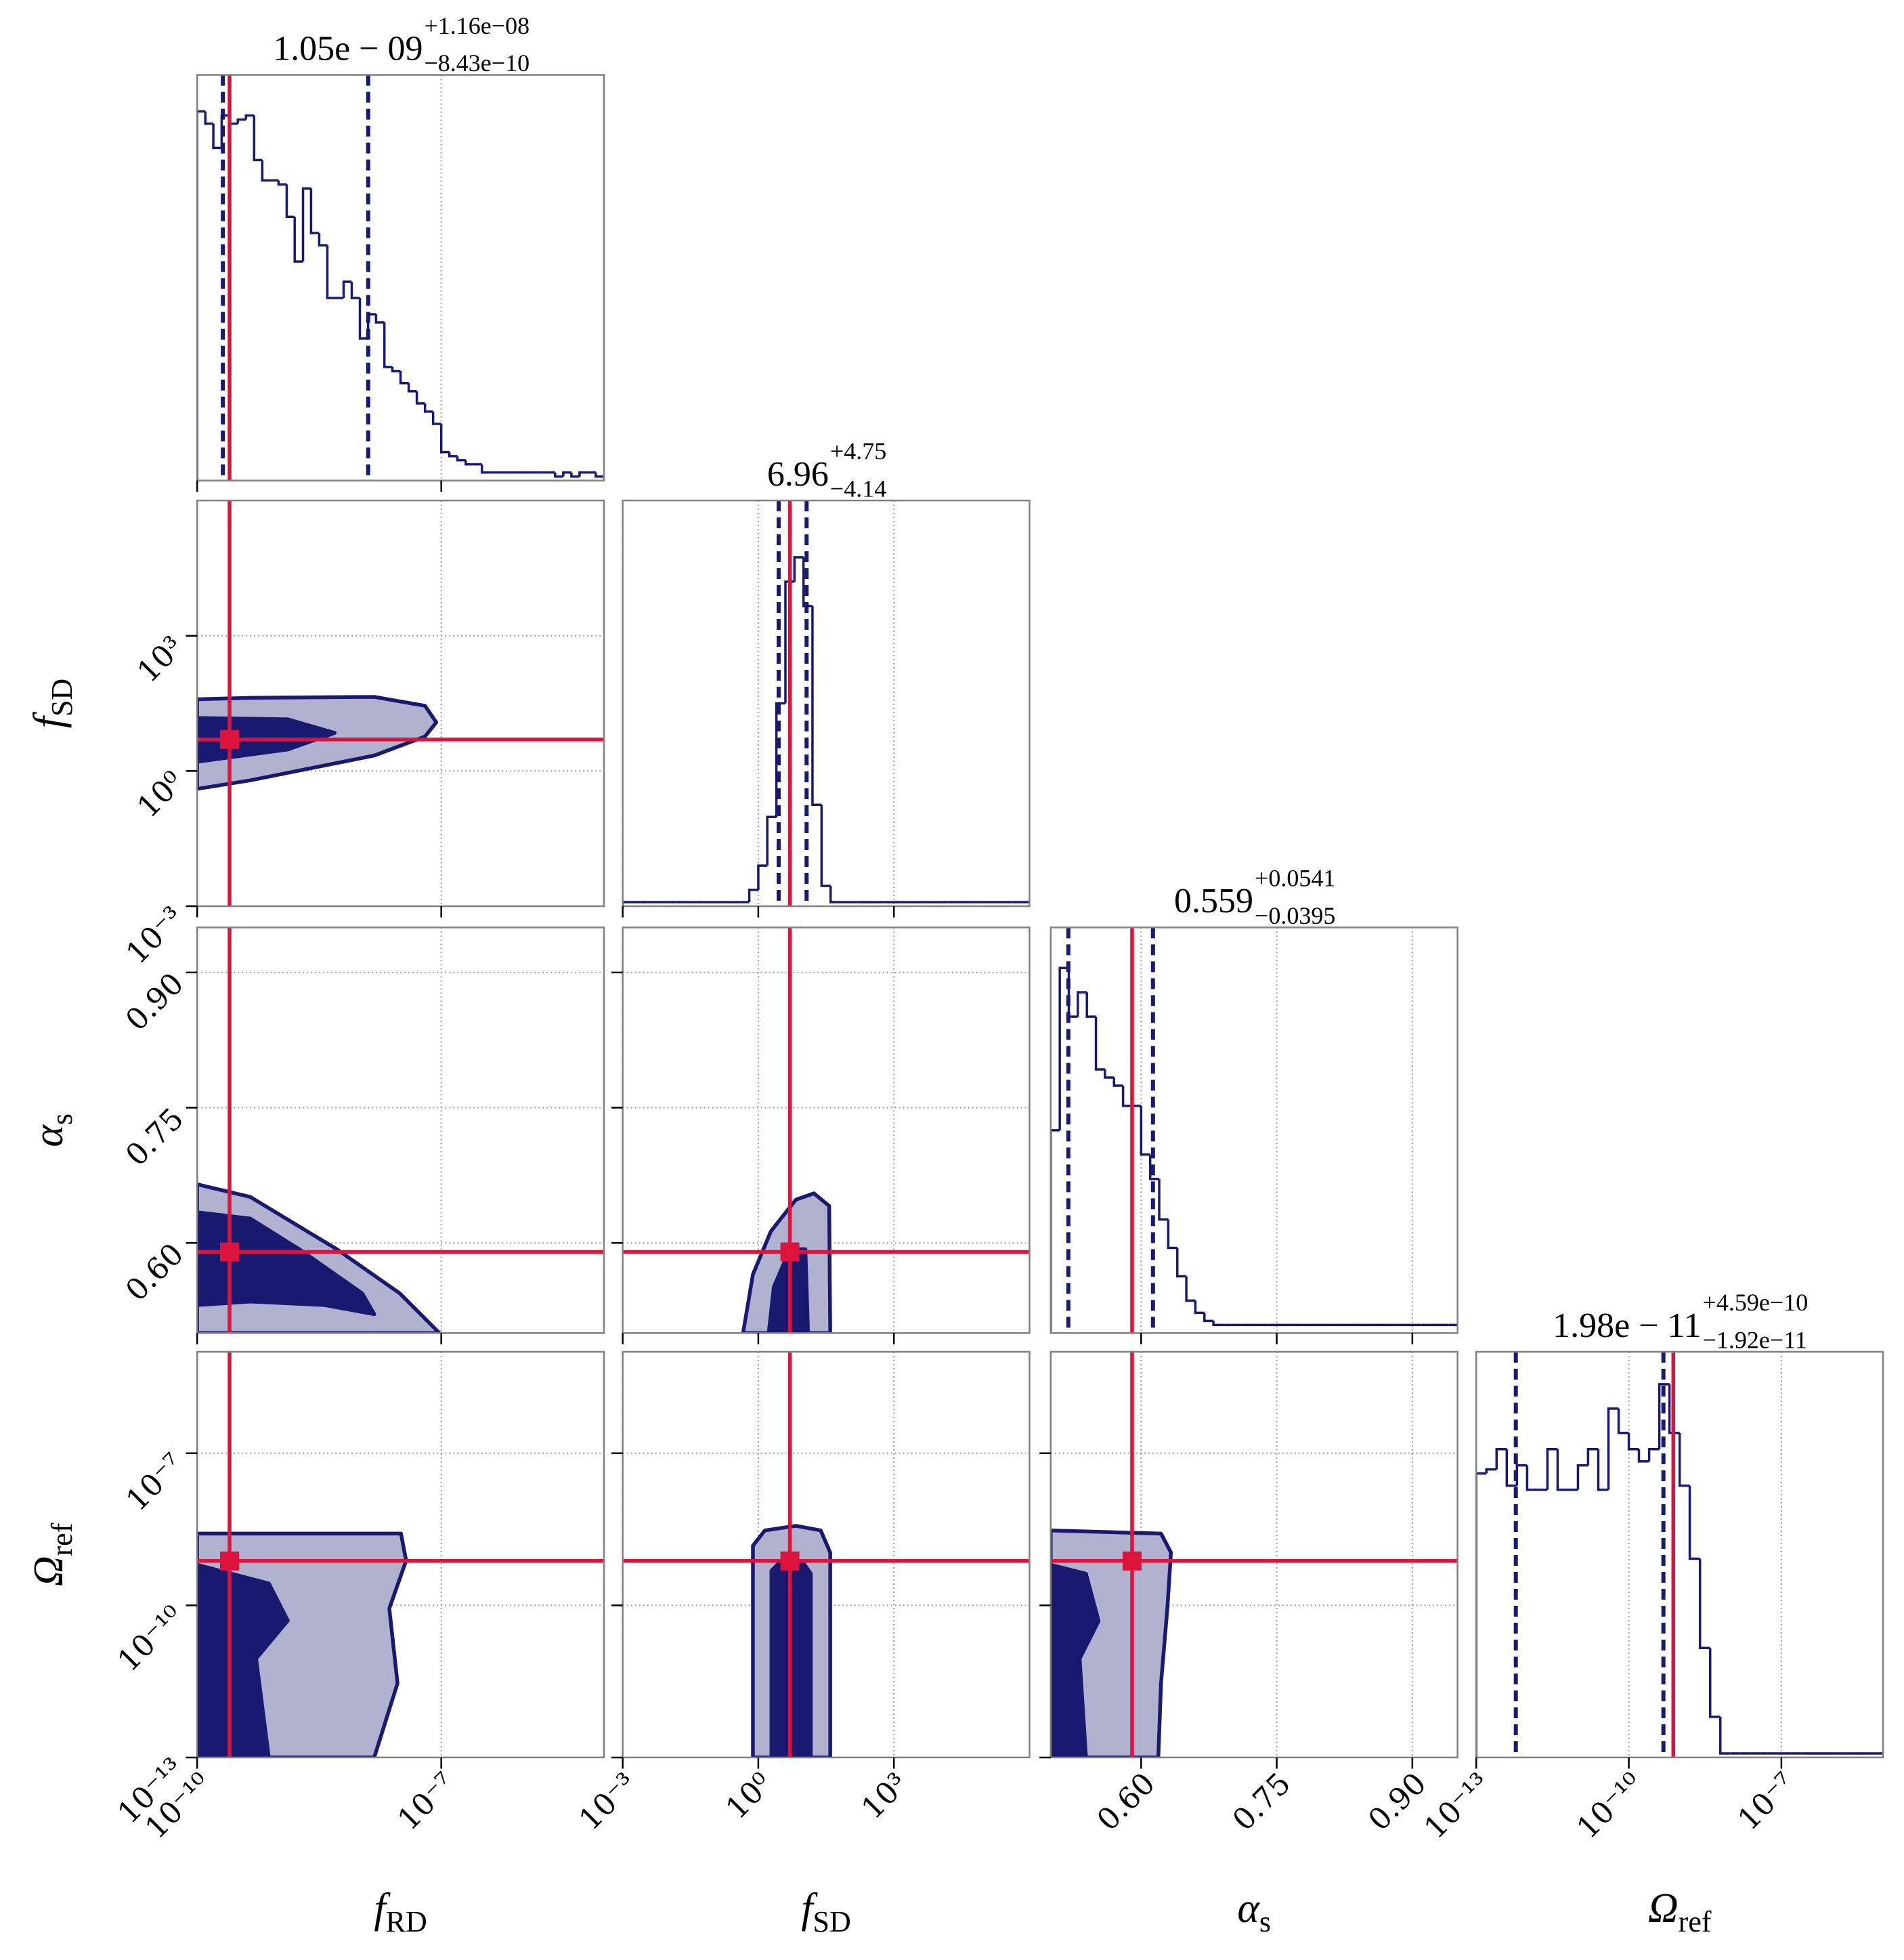 The width and height of the screenshot is (1904, 1960). I want to click on panel-title-upper: +4.59e−10, so click(1756, 1302).